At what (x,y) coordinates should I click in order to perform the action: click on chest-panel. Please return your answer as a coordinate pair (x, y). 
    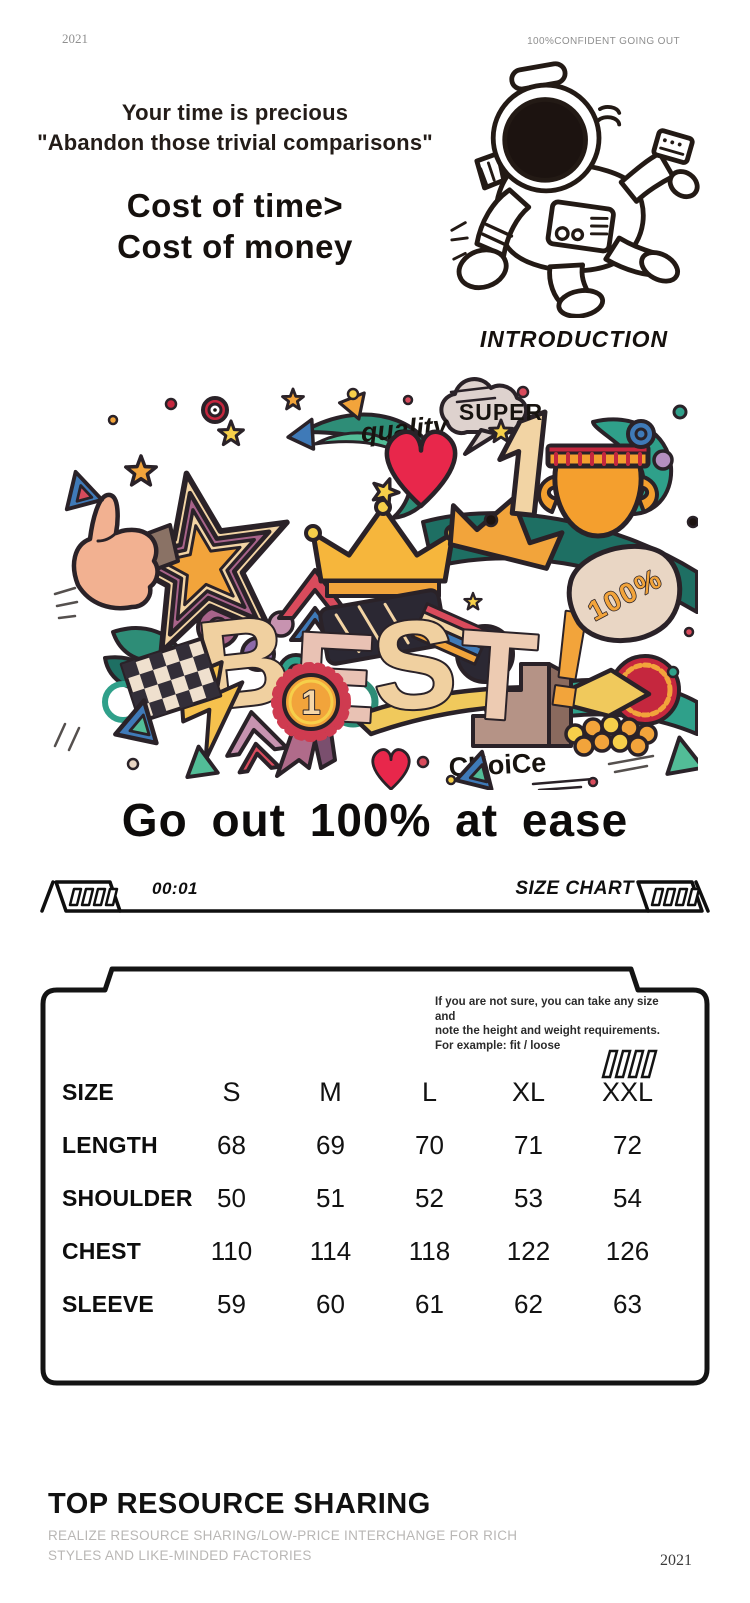
    Looking at the image, I should click on (580, 226).